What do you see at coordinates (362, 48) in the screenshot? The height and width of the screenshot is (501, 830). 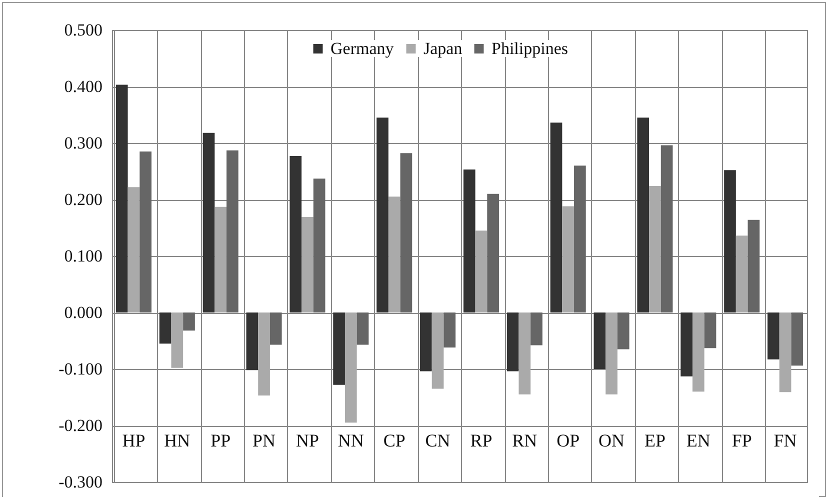 I see `legend-label: Germany` at bounding box center [362, 48].